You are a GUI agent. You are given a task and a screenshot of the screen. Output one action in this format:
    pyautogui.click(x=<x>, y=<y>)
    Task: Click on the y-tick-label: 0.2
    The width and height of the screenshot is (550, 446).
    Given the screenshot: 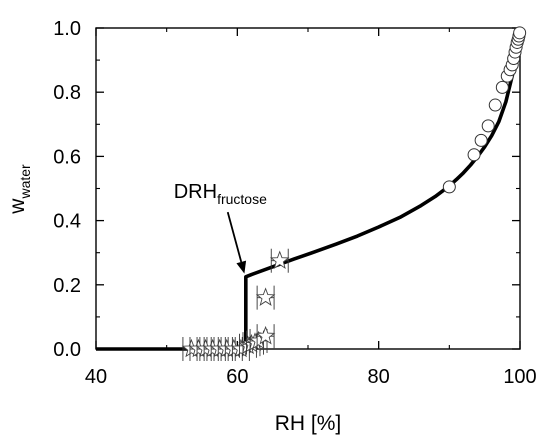 What is the action you would take?
    pyautogui.click(x=67, y=286)
    